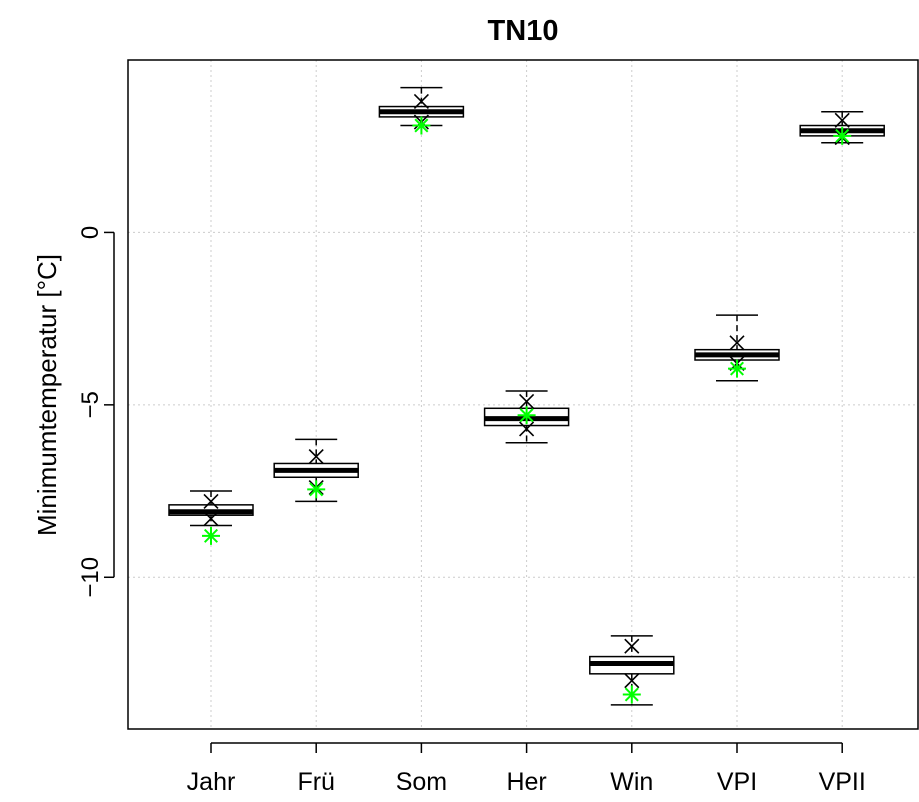 Image resolution: width=919 pixels, height=802 pixels. I want to click on x-tick-label: Frü, so click(316, 782).